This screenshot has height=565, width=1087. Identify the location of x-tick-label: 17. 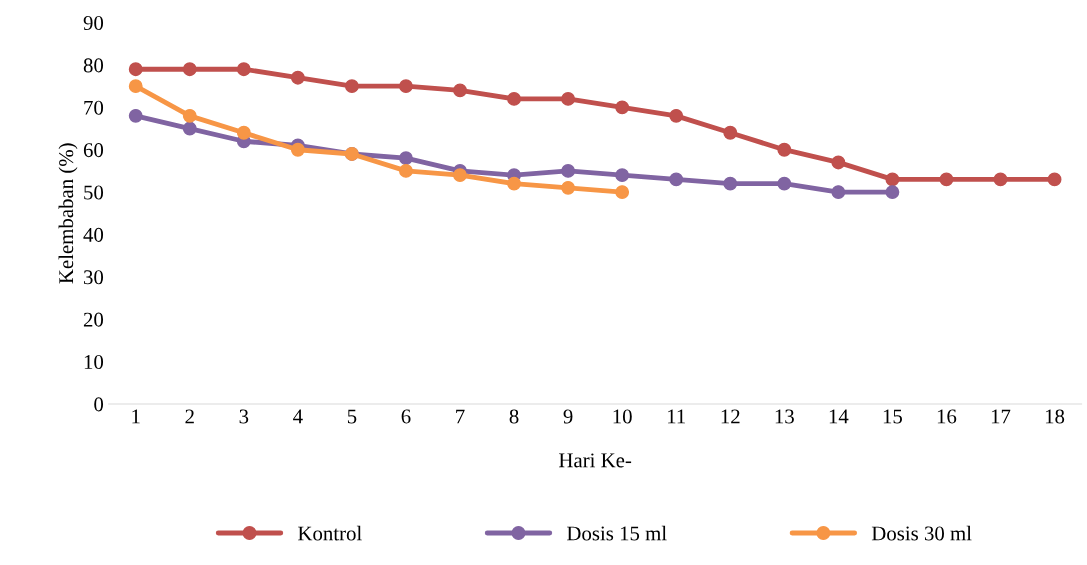
(1001, 416).